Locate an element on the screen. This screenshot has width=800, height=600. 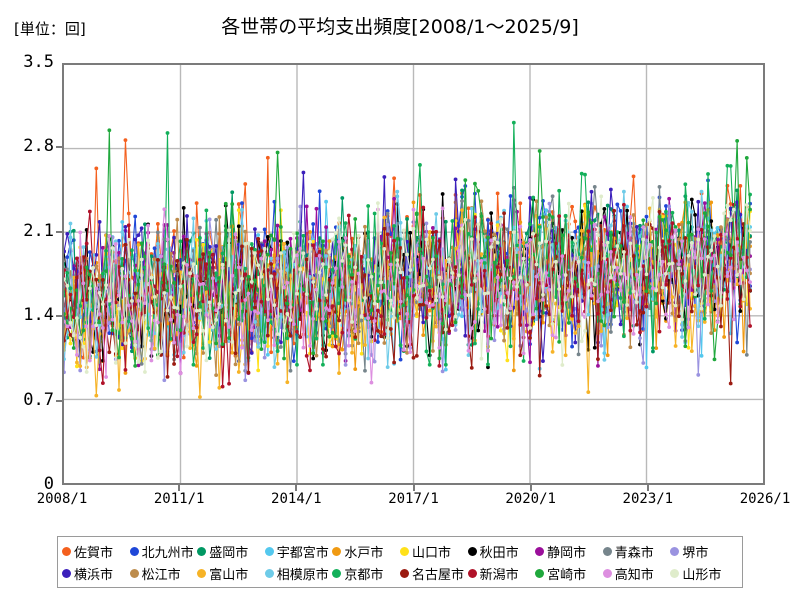
legend-item: 富山市 is located at coordinates (230, 573).